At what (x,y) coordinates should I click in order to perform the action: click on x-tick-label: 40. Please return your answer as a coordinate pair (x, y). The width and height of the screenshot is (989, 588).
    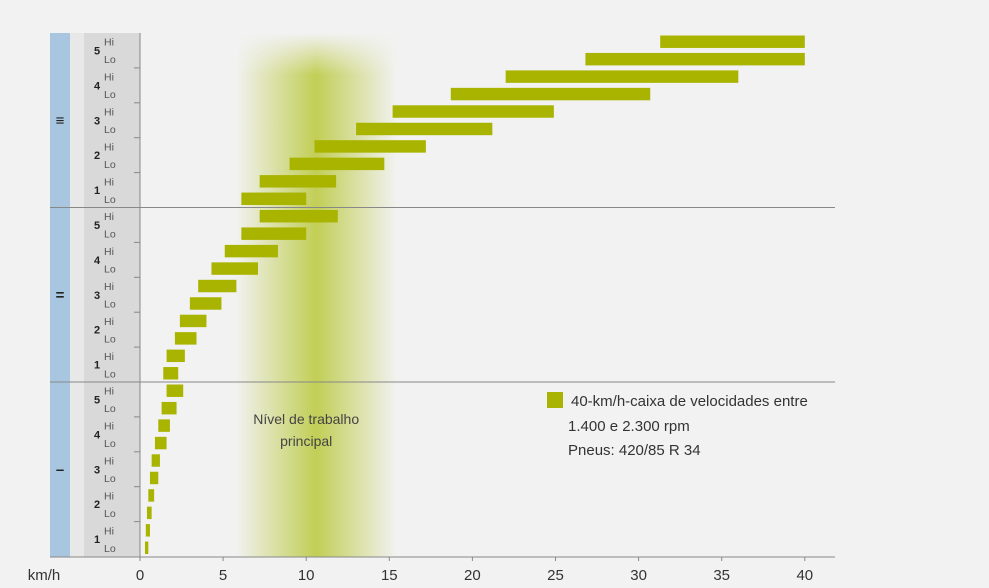
    Looking at the image, I should click on (804, 575).